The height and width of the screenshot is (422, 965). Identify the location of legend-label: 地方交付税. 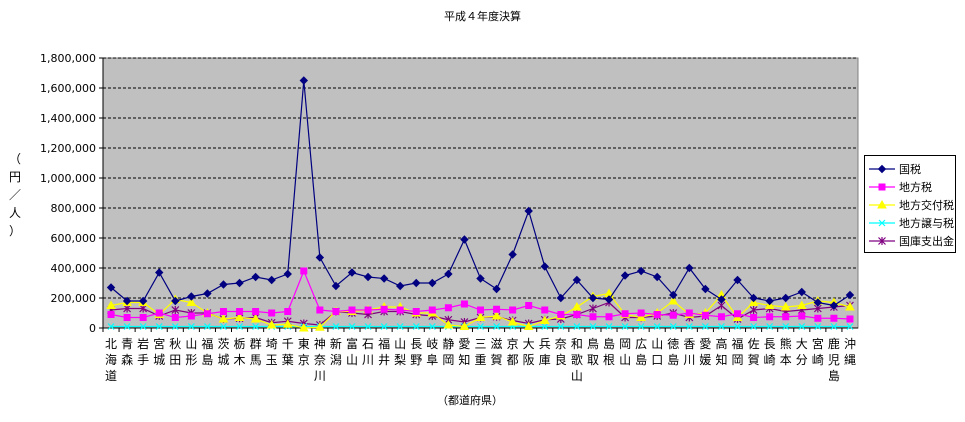
(926, 205).